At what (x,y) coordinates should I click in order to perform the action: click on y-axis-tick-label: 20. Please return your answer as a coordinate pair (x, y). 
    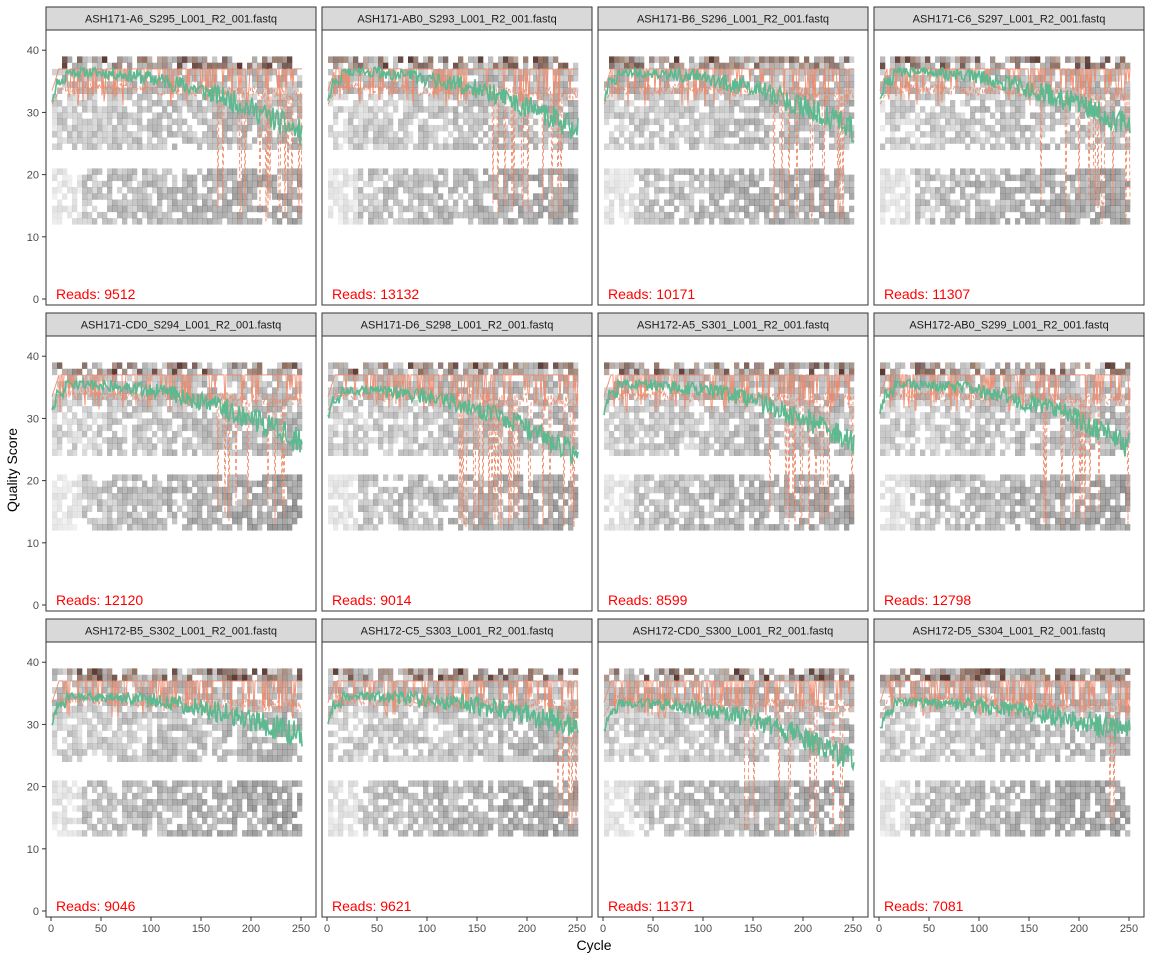
    Looking at the image, I should click on (33, 482).